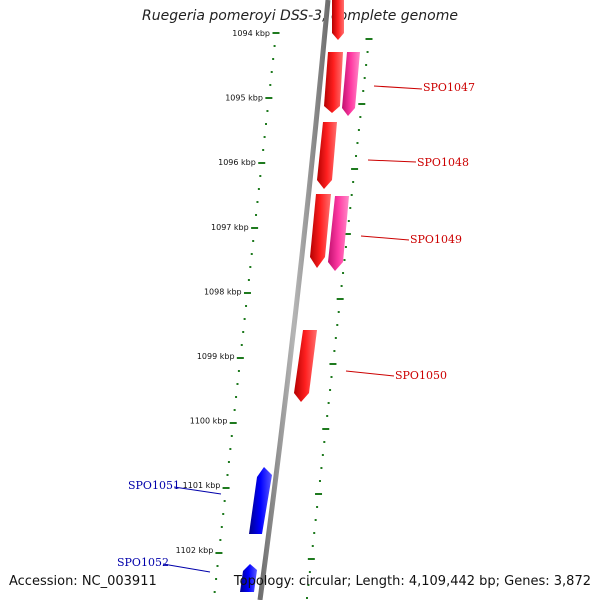  What do you see at coordinates (327, 155) in the screenshot?
I see `gene-arrow-spo1048` at bounding box center [327, 155].